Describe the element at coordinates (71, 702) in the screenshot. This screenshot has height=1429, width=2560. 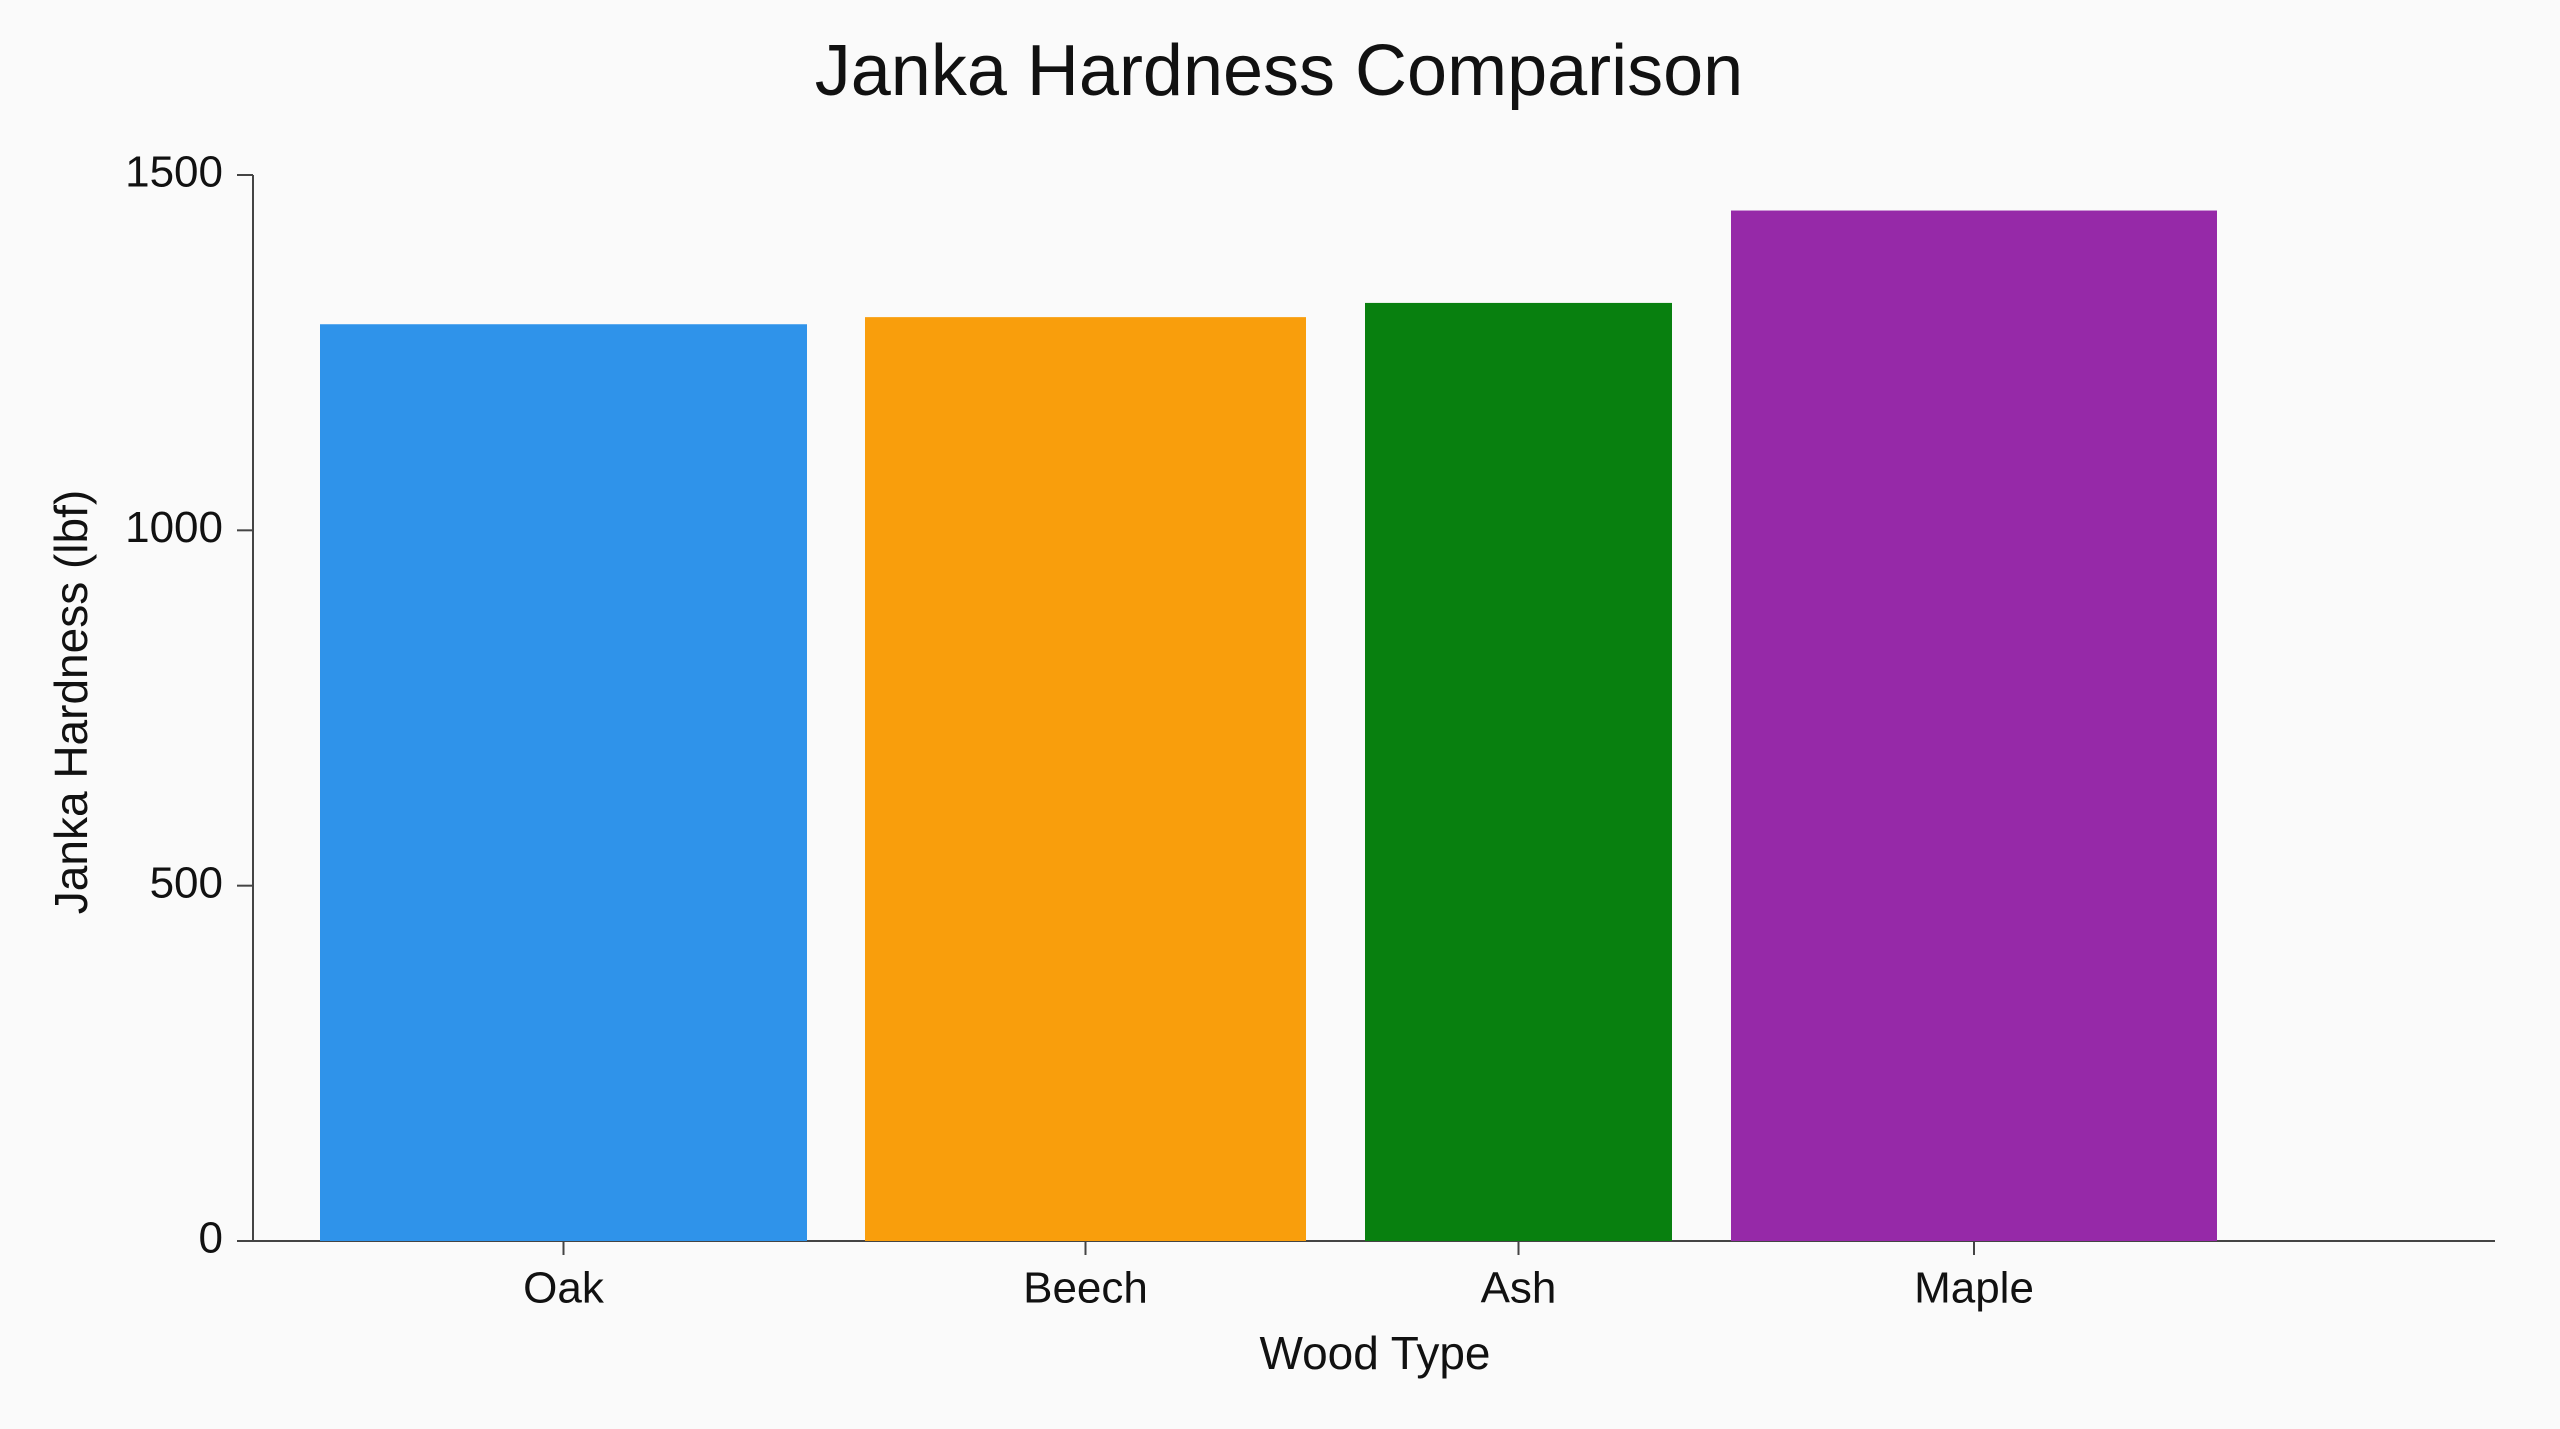
I see `y-axis-title: Janka Hardness (lbf)` at that location.